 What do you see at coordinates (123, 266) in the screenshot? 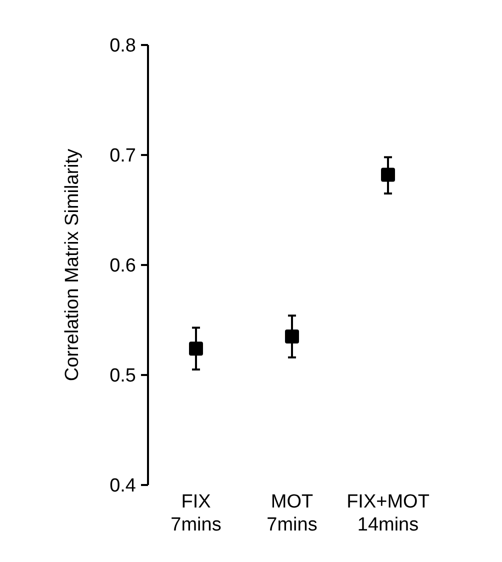
I see `y-tick-label: 0.6` at bounding box center [123, 266].